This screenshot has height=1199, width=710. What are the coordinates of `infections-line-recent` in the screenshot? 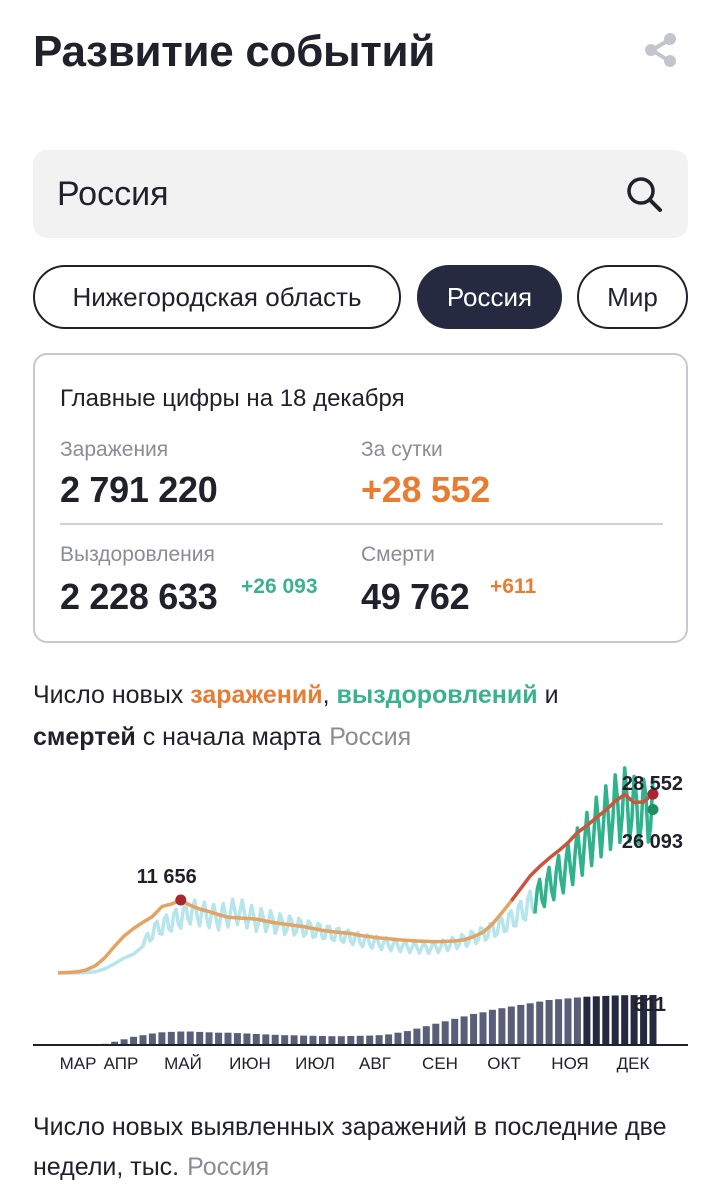 It's located at (582, 847).